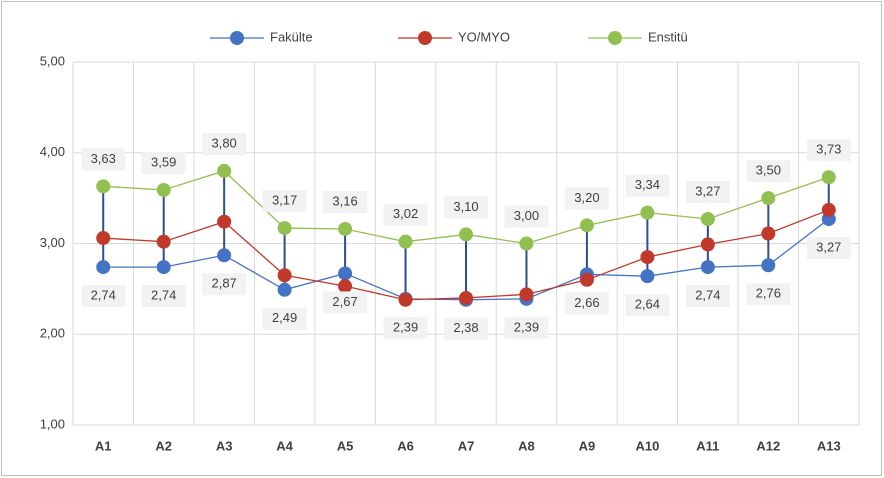  I want to click on y-tick-label: 1,00, so click(52, 423).